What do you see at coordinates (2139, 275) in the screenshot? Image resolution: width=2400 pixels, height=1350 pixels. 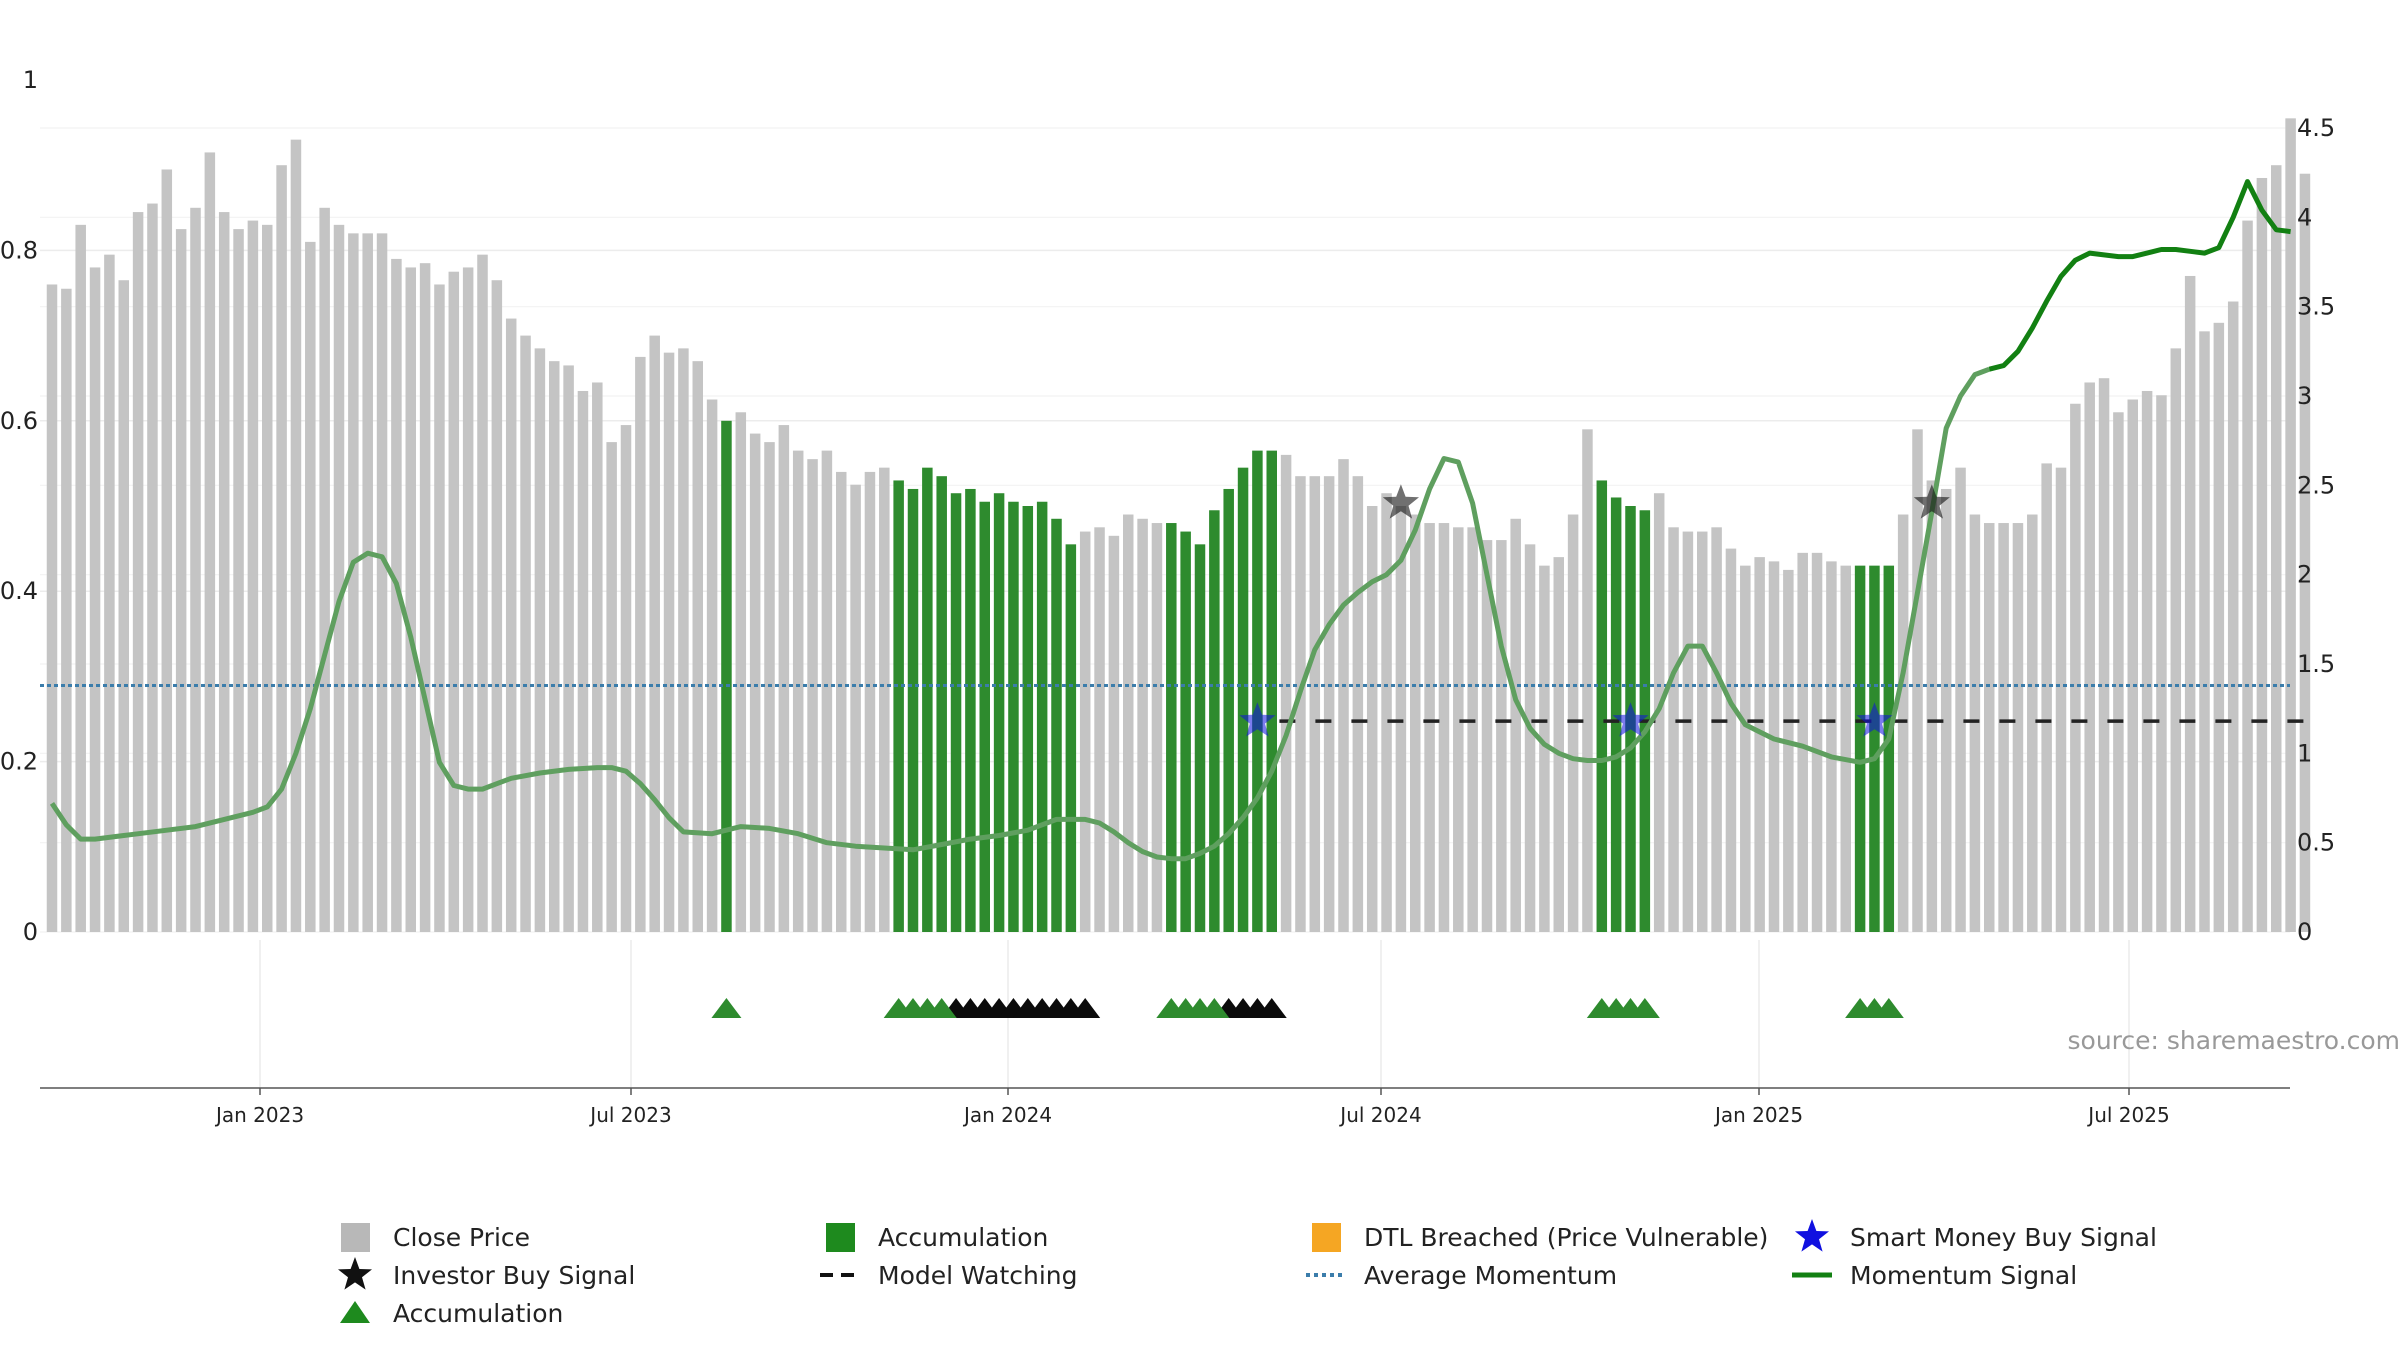 I see `momentum-signal-line` at bounding box center [2139, 275].